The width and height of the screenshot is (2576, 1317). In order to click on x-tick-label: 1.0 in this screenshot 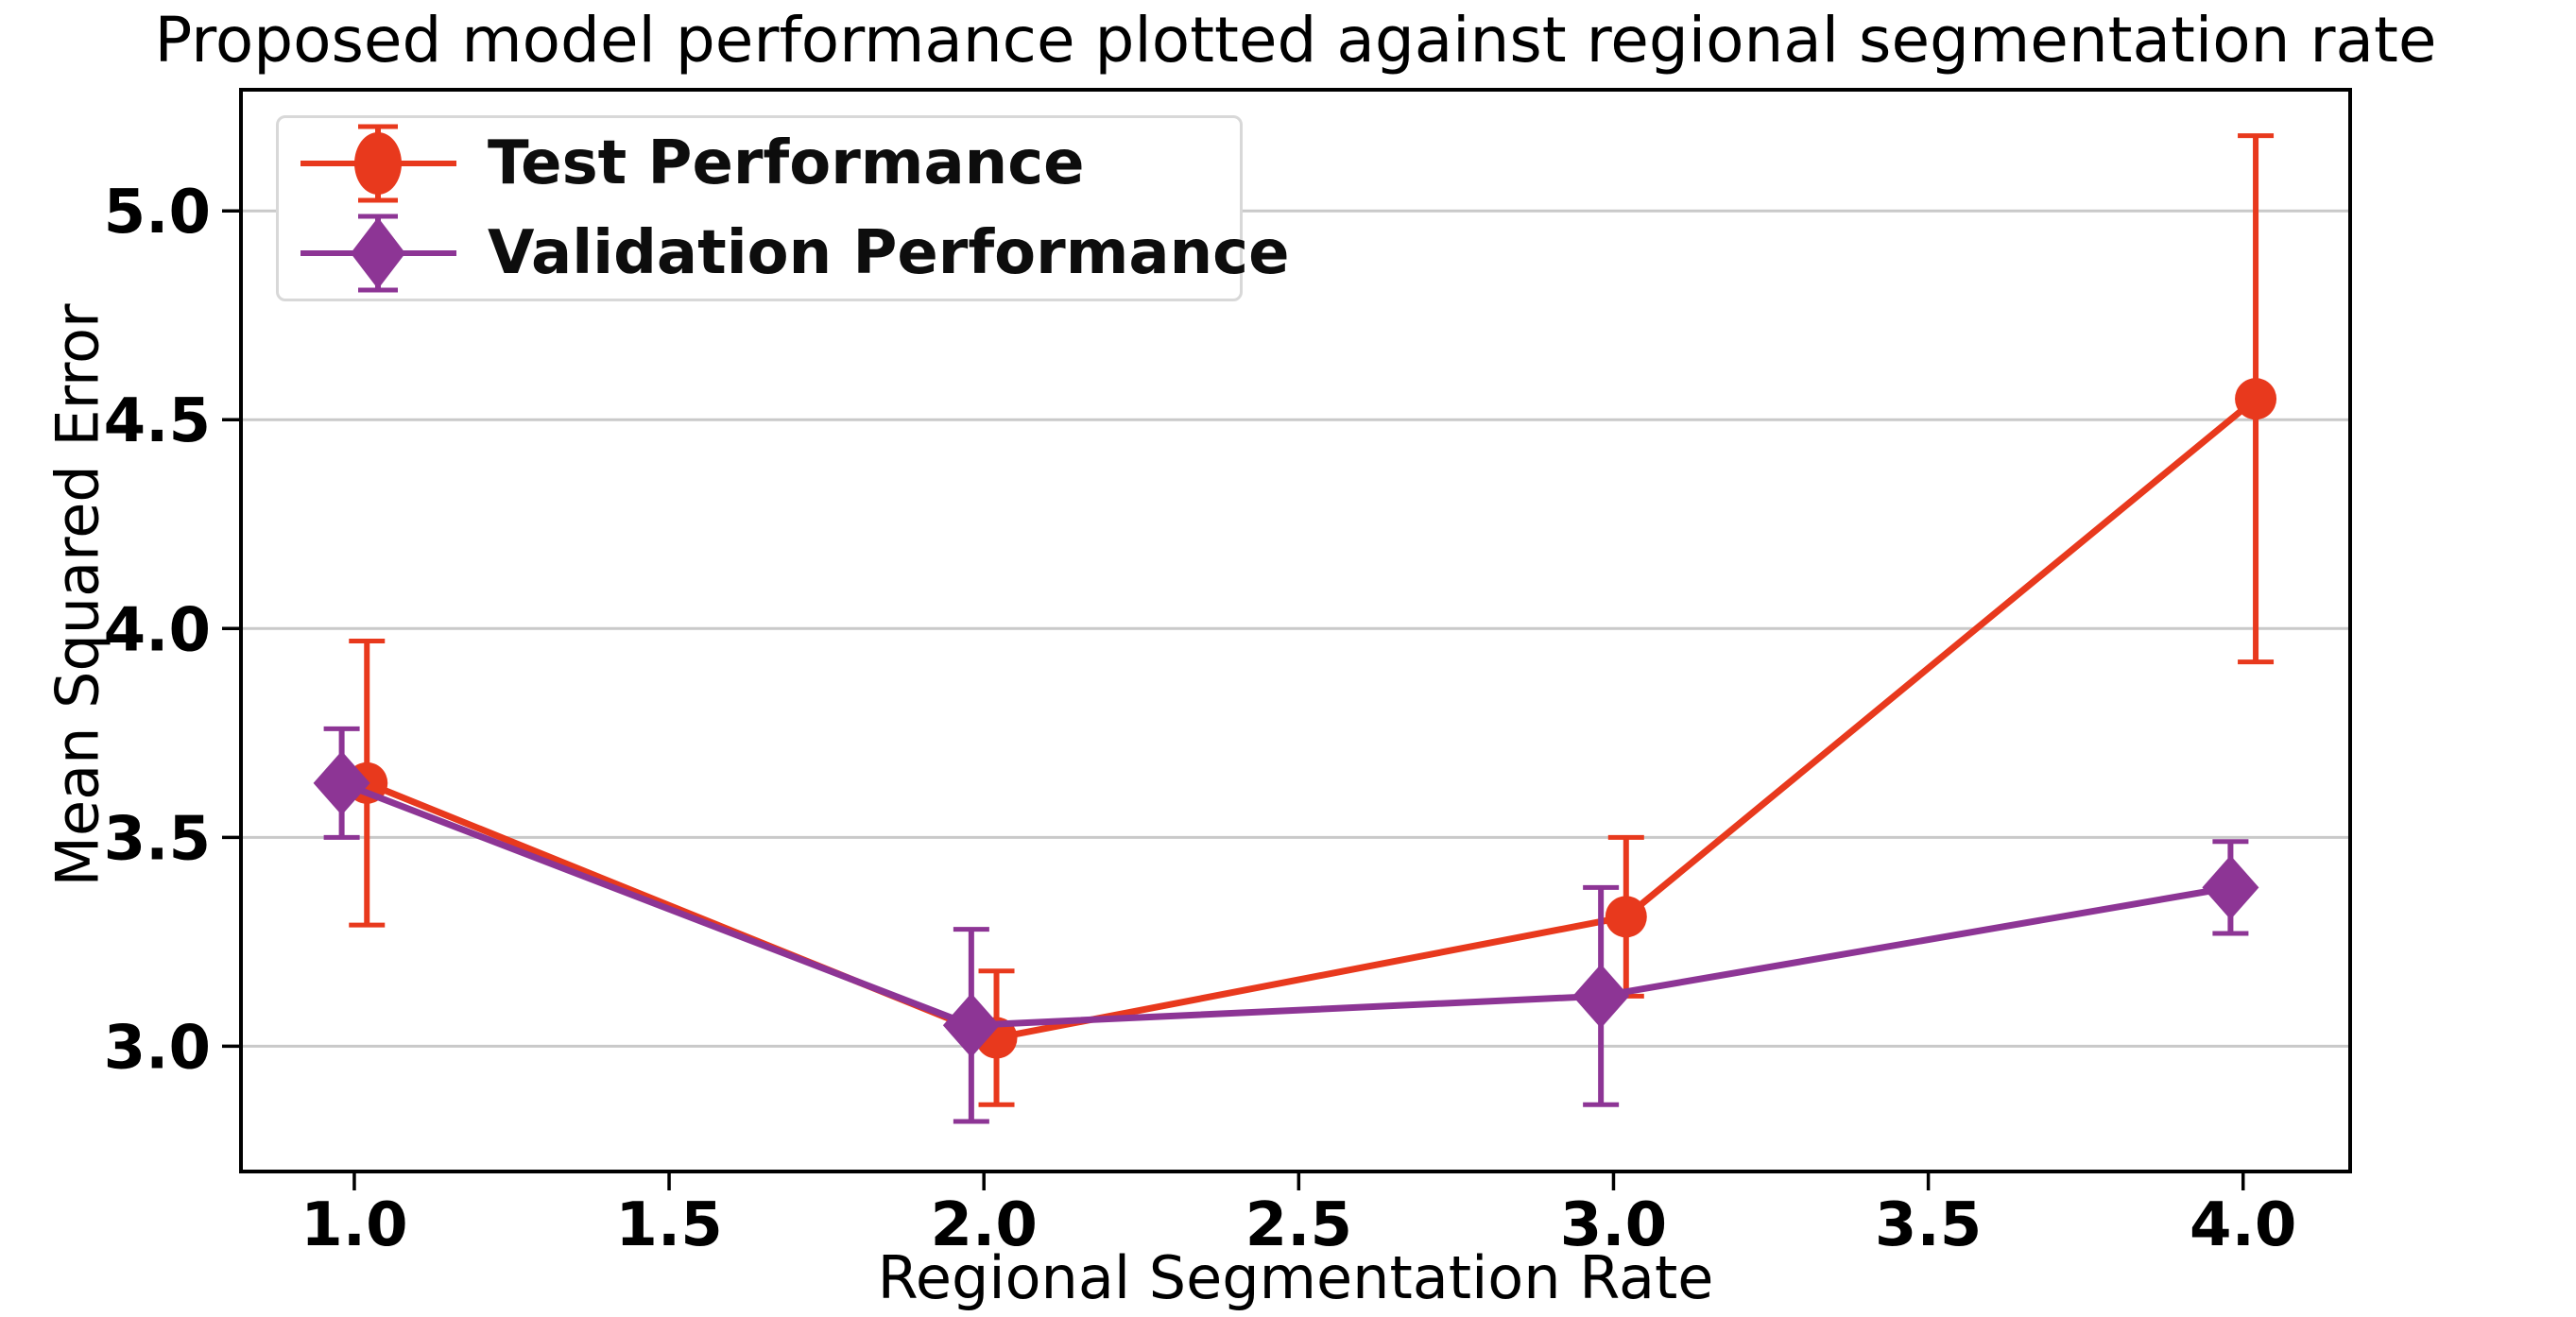, I will do `click(354, 1225)`.